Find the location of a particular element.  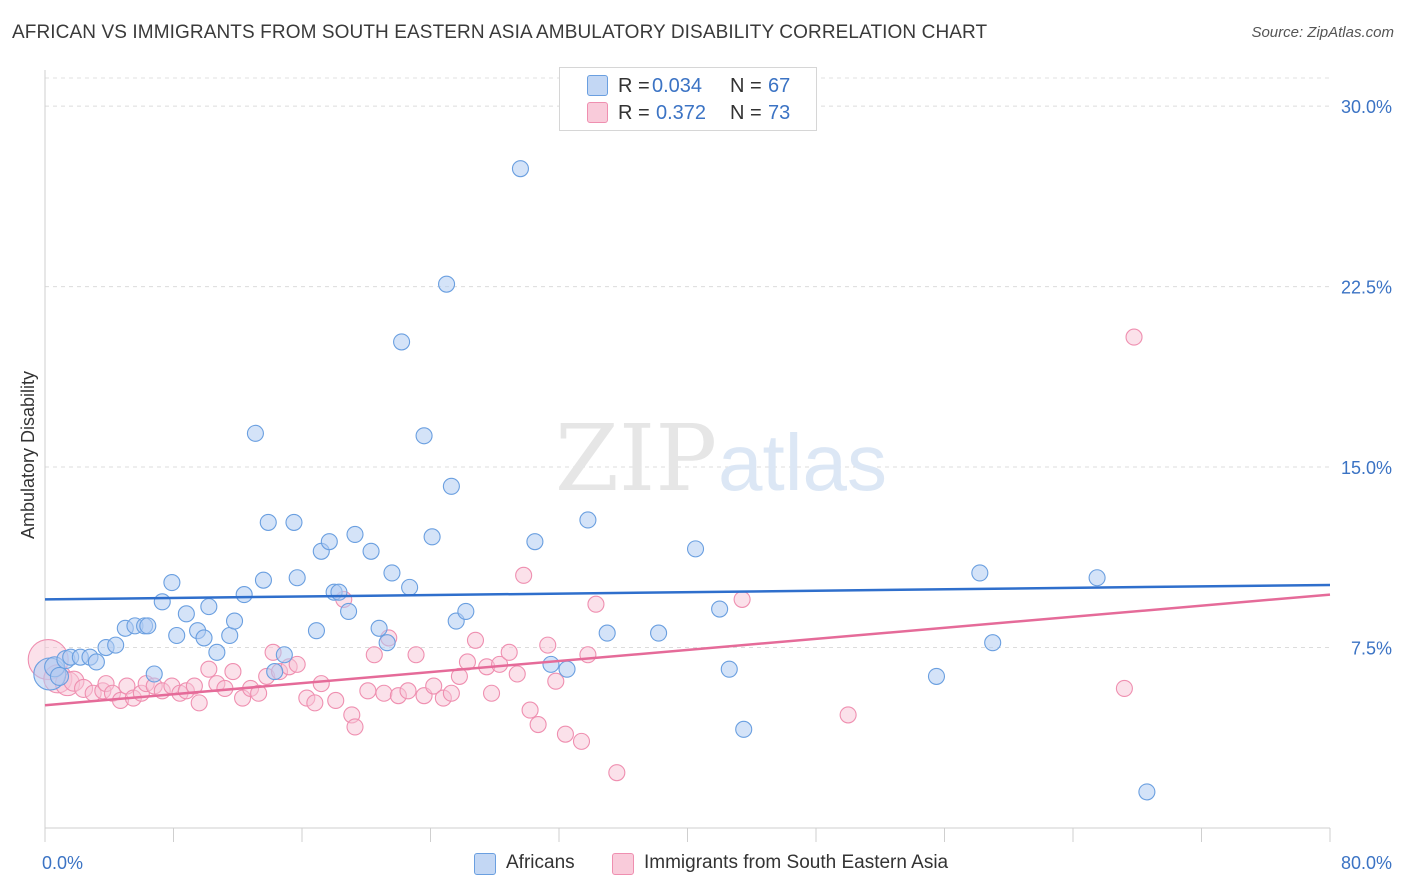

y-tick-label: 22.5% is located at coordinates (1366, 288).